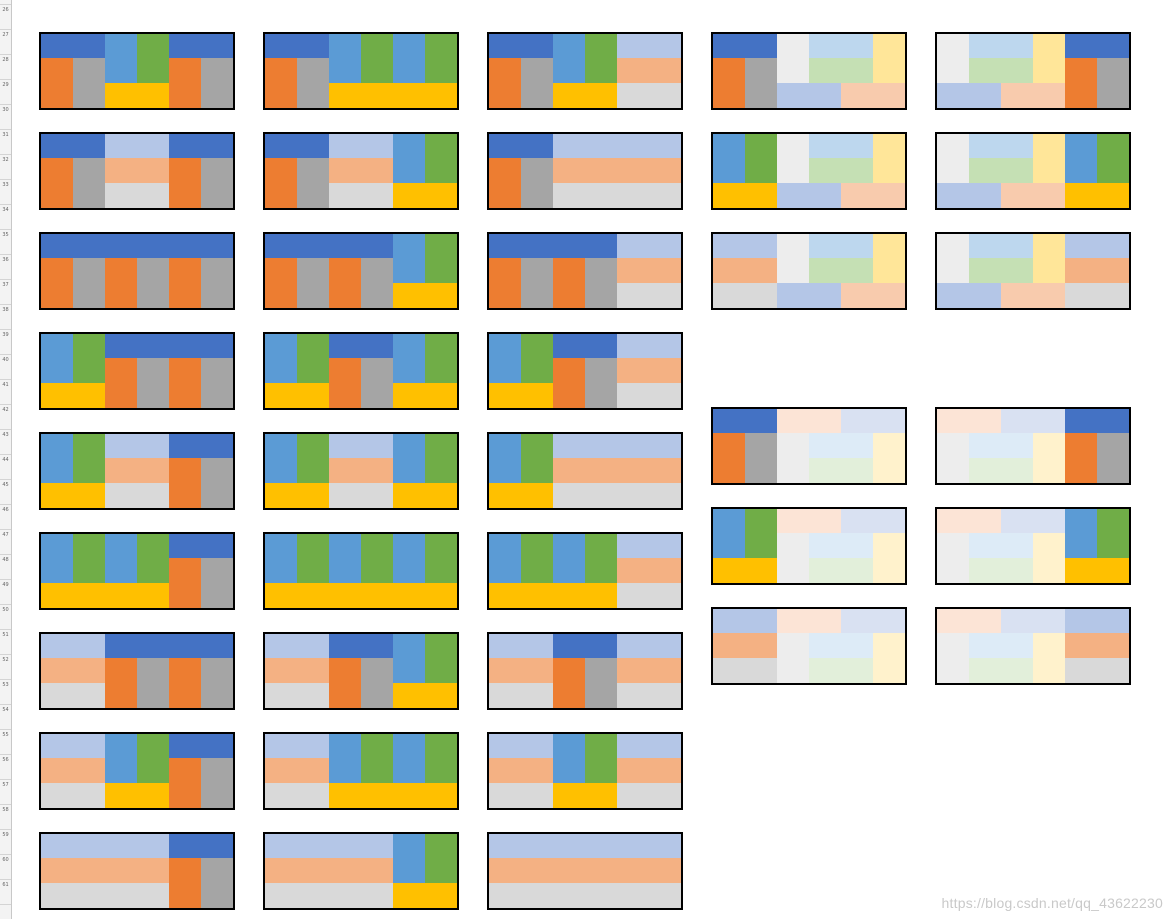  What do you see at coordinates (5, 592) in the screenshot?
I see `row-number: 49` at bounding box center [5, 592].